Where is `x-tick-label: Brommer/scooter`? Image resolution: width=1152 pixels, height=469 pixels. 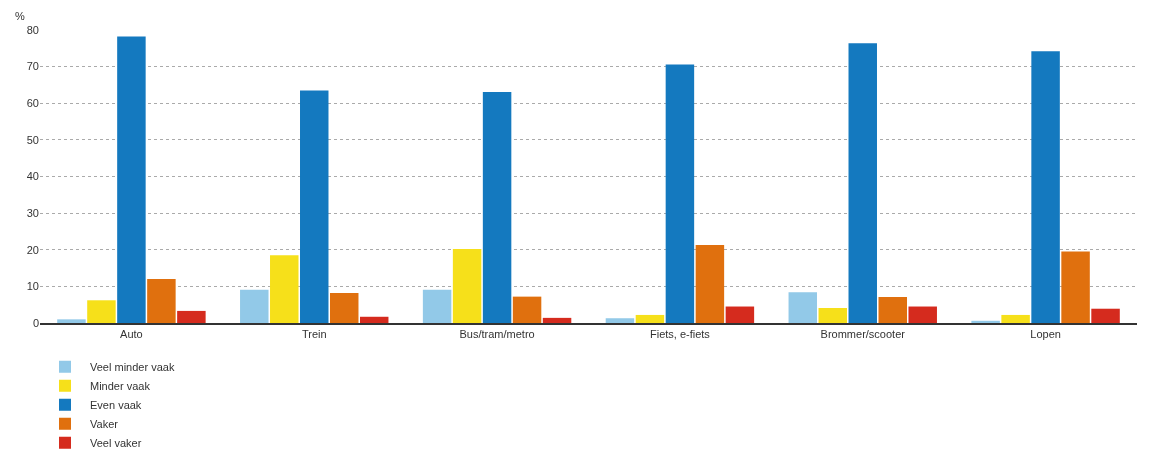 x-tick-label: Brommer/scooter is located at coordinates (863, 334).